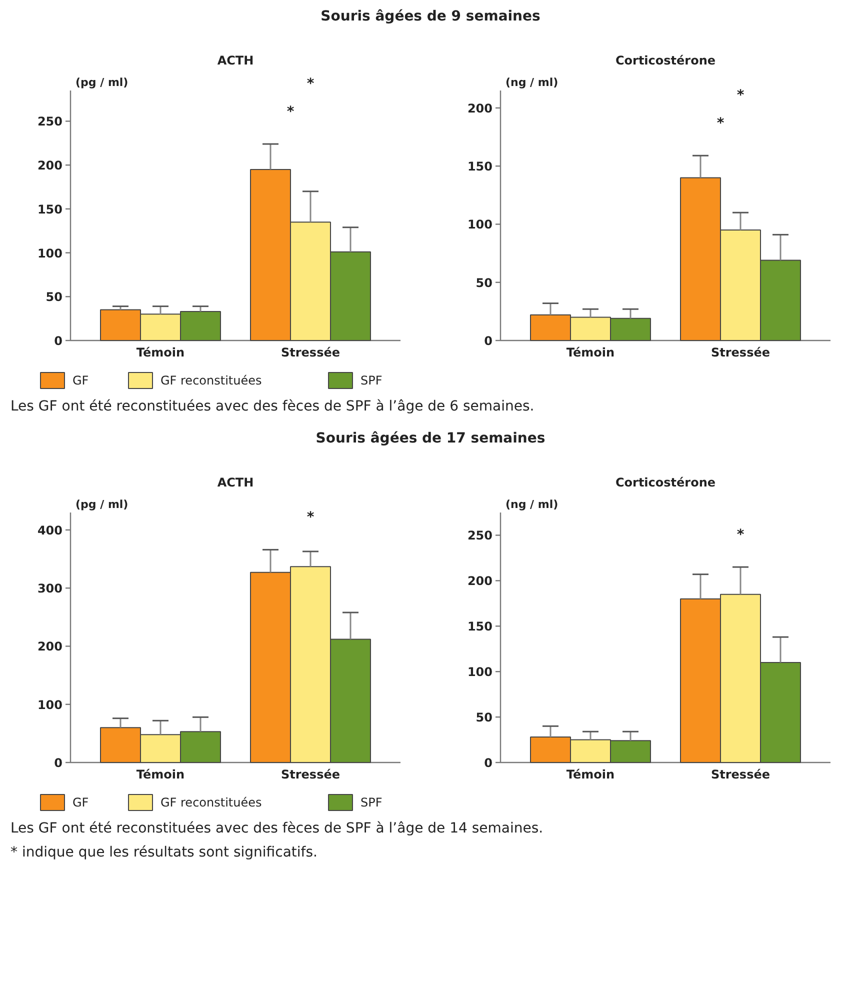  Describe the element at coordinates (164, 852) in the screenshot. I see `text: * indique que les résultats sont significatifs.` at that location.